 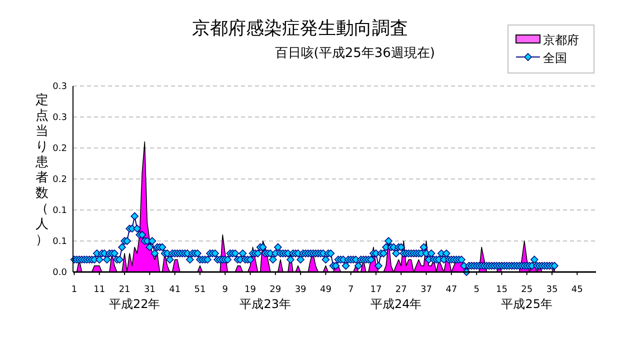 What do you see at coordinates (134, 304) in the screenshot?
I see `text: 平成22年` at bounding box center [134, 304].